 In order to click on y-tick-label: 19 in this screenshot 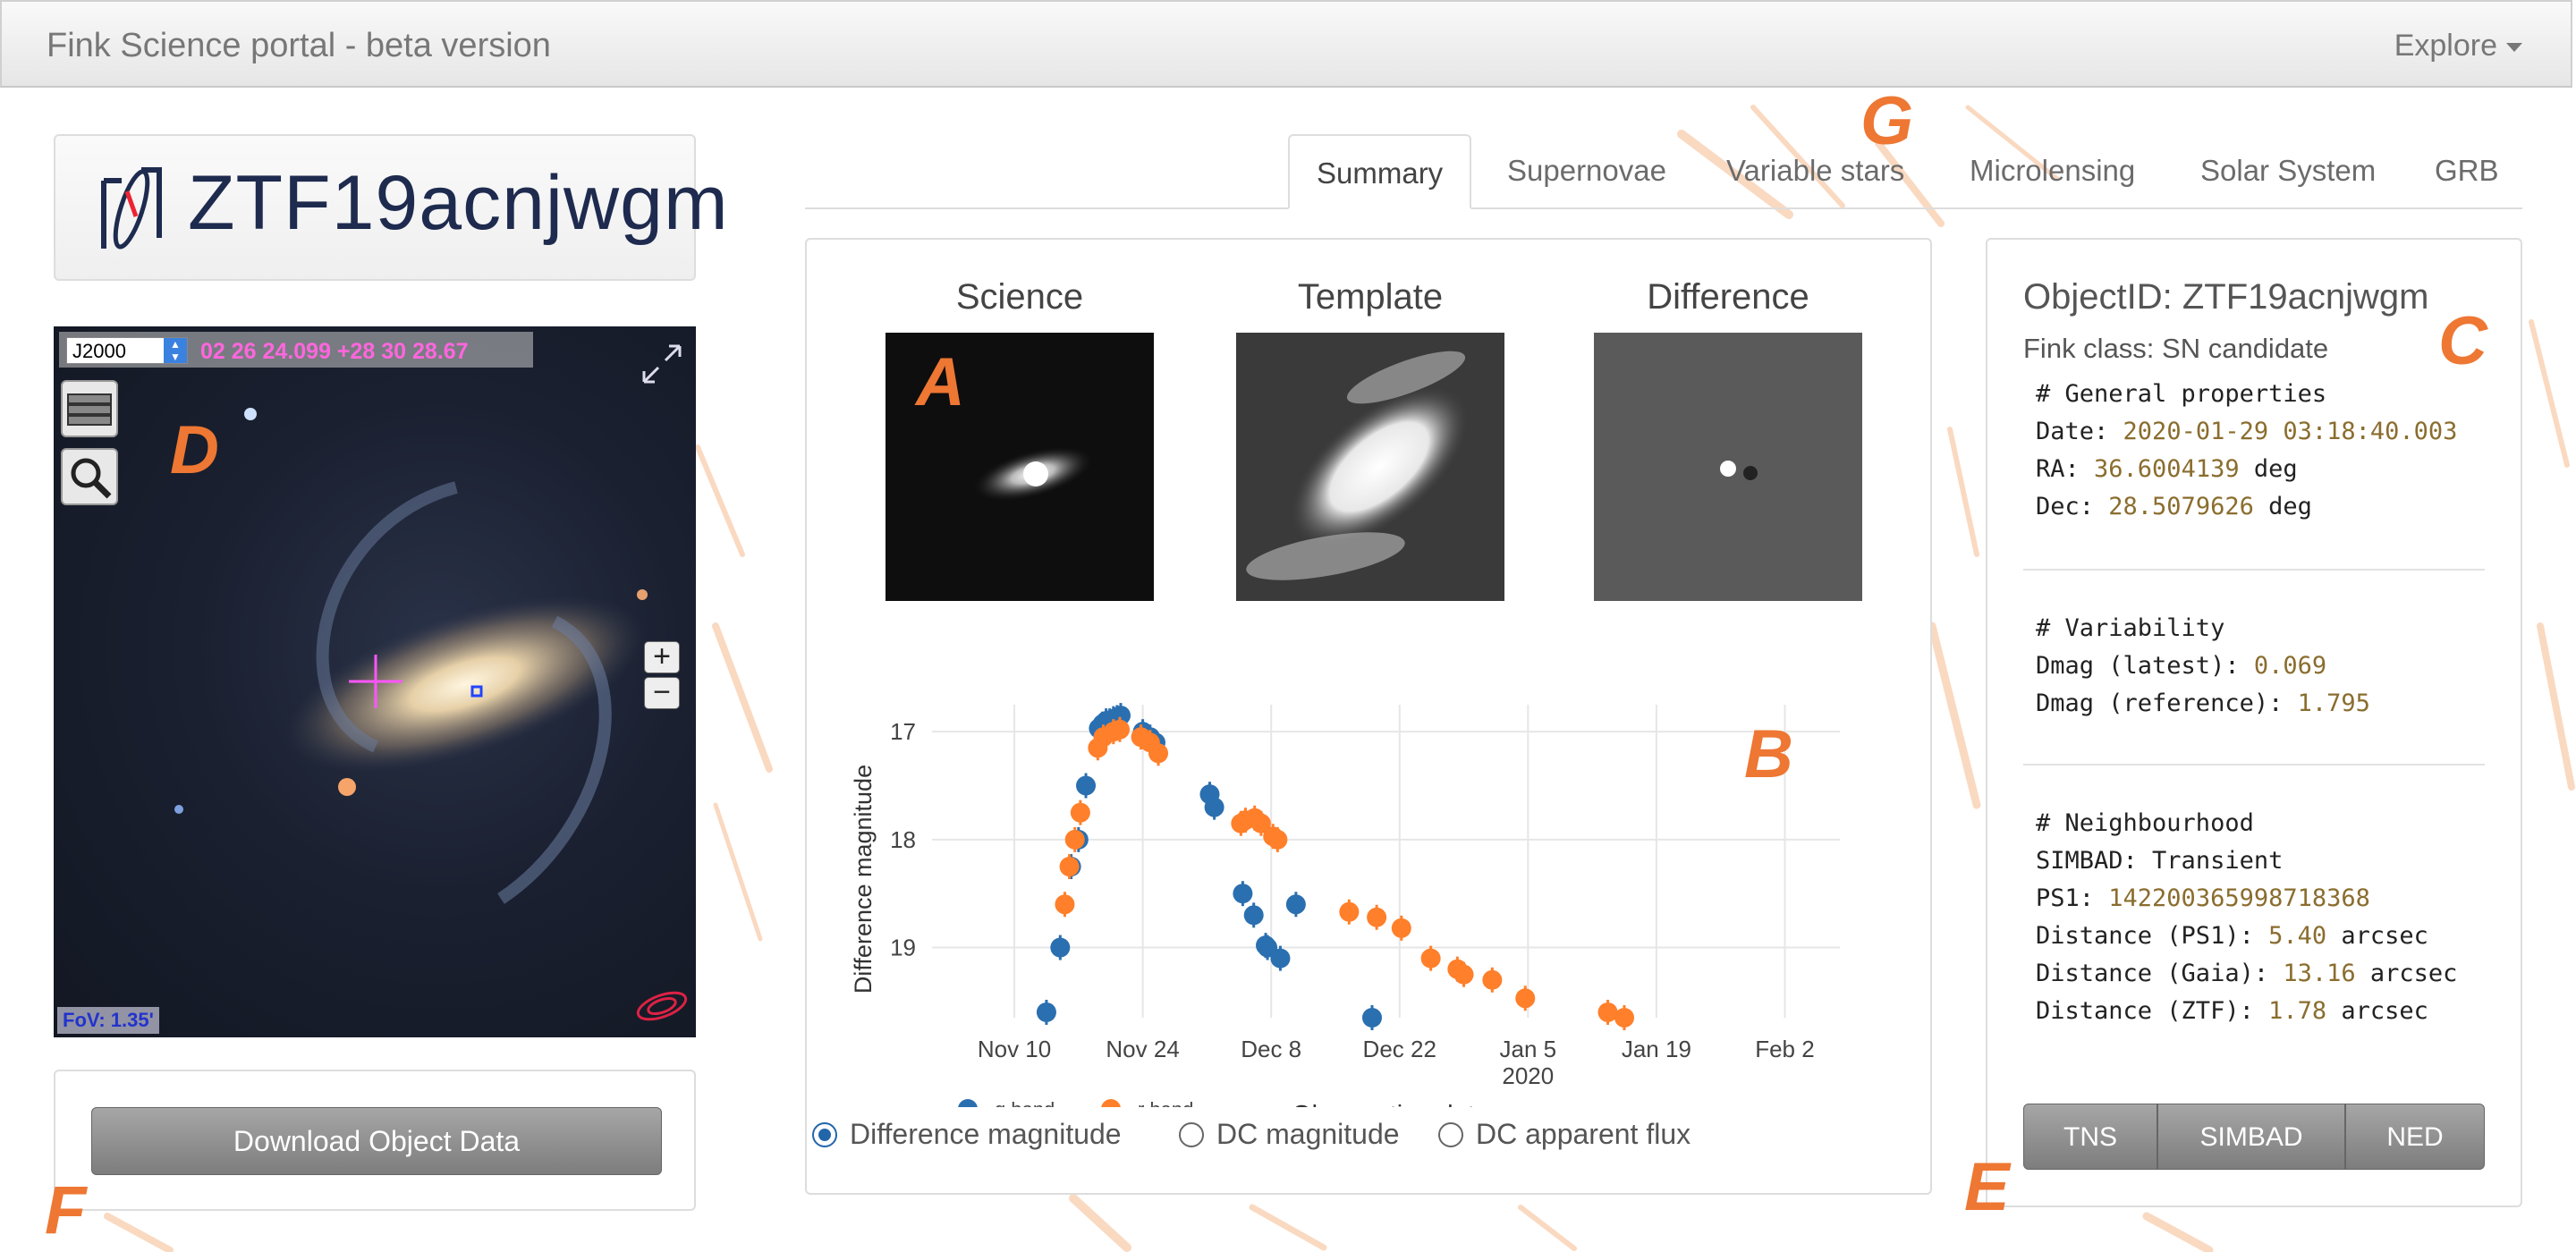, I will do `click(903, 948)`.